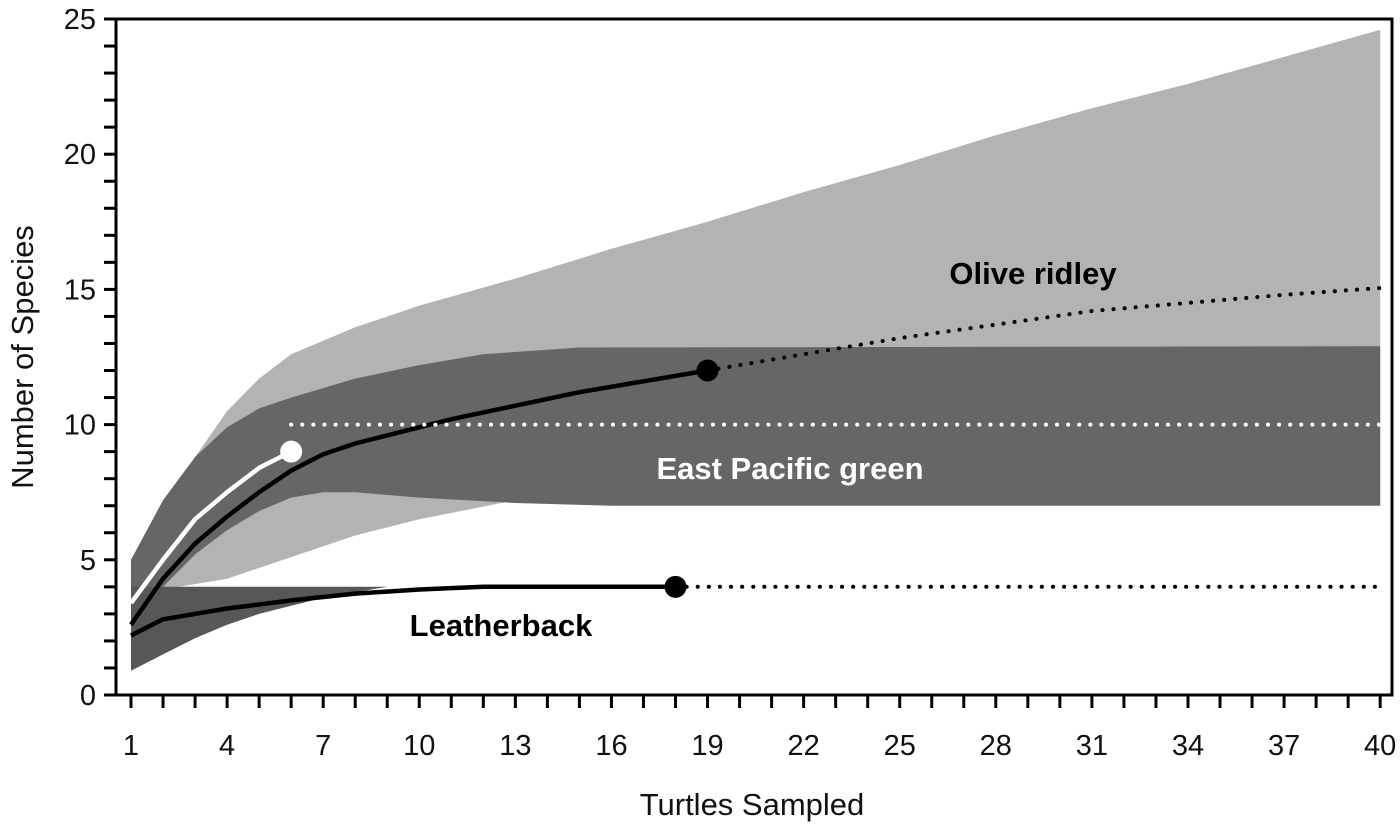 This screenshot has width=1400, height=833. What do you see at coordinates (211, 527) in the screenshot?
I see `east-pacific-green-observed-line` at bounding box center [211, 527].